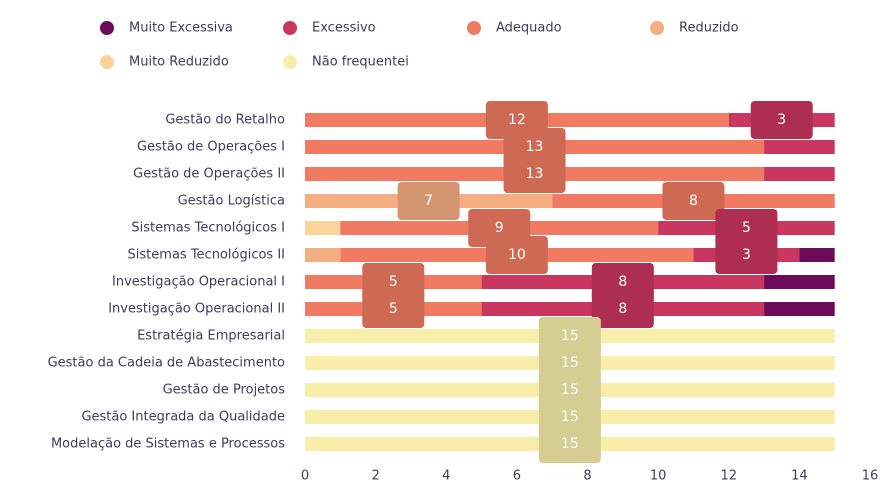 This screenshot has height=485, width=880. What do you see at coordinates (183, 417) in the screenshot?
I see `category-label: Gestão Integrada da Qualidade` at bounding box center [183, 417].